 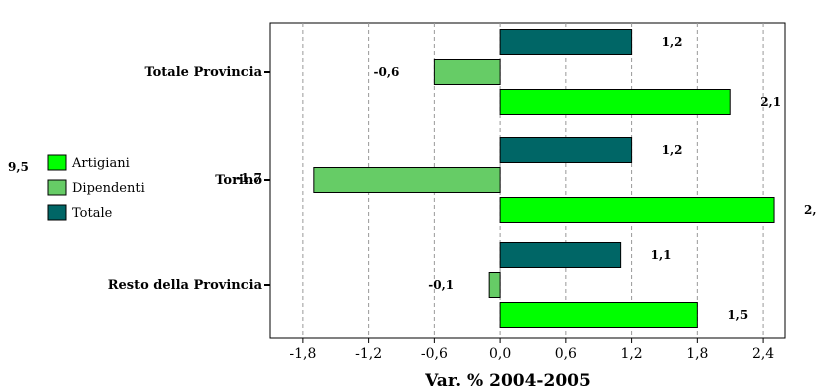 What do you see at coordinates (57, 162) in the screenshot?
I see `legend-swatch-artigiani` at bounding box center [57, 162].